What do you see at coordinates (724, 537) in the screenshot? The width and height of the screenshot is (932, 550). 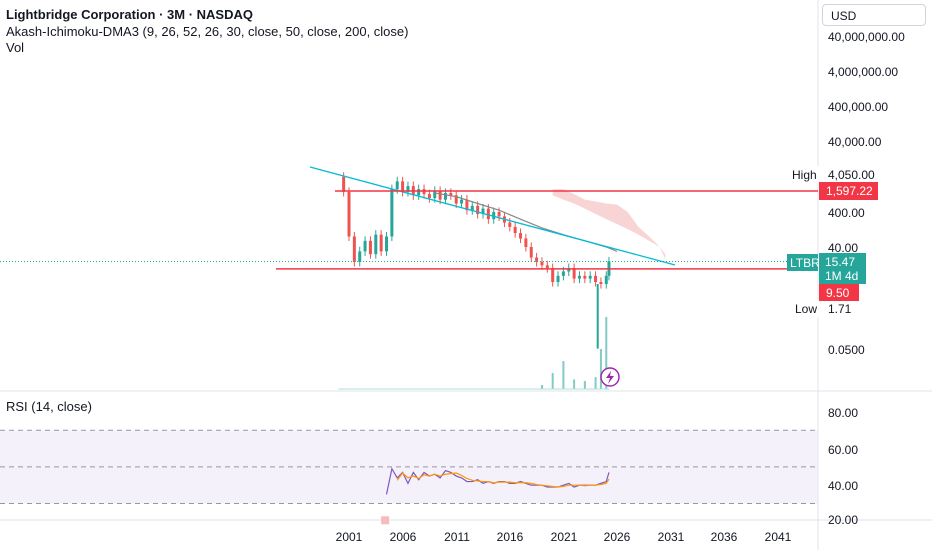 I see `time-tick: 2036` at bounding box center [724, 537].